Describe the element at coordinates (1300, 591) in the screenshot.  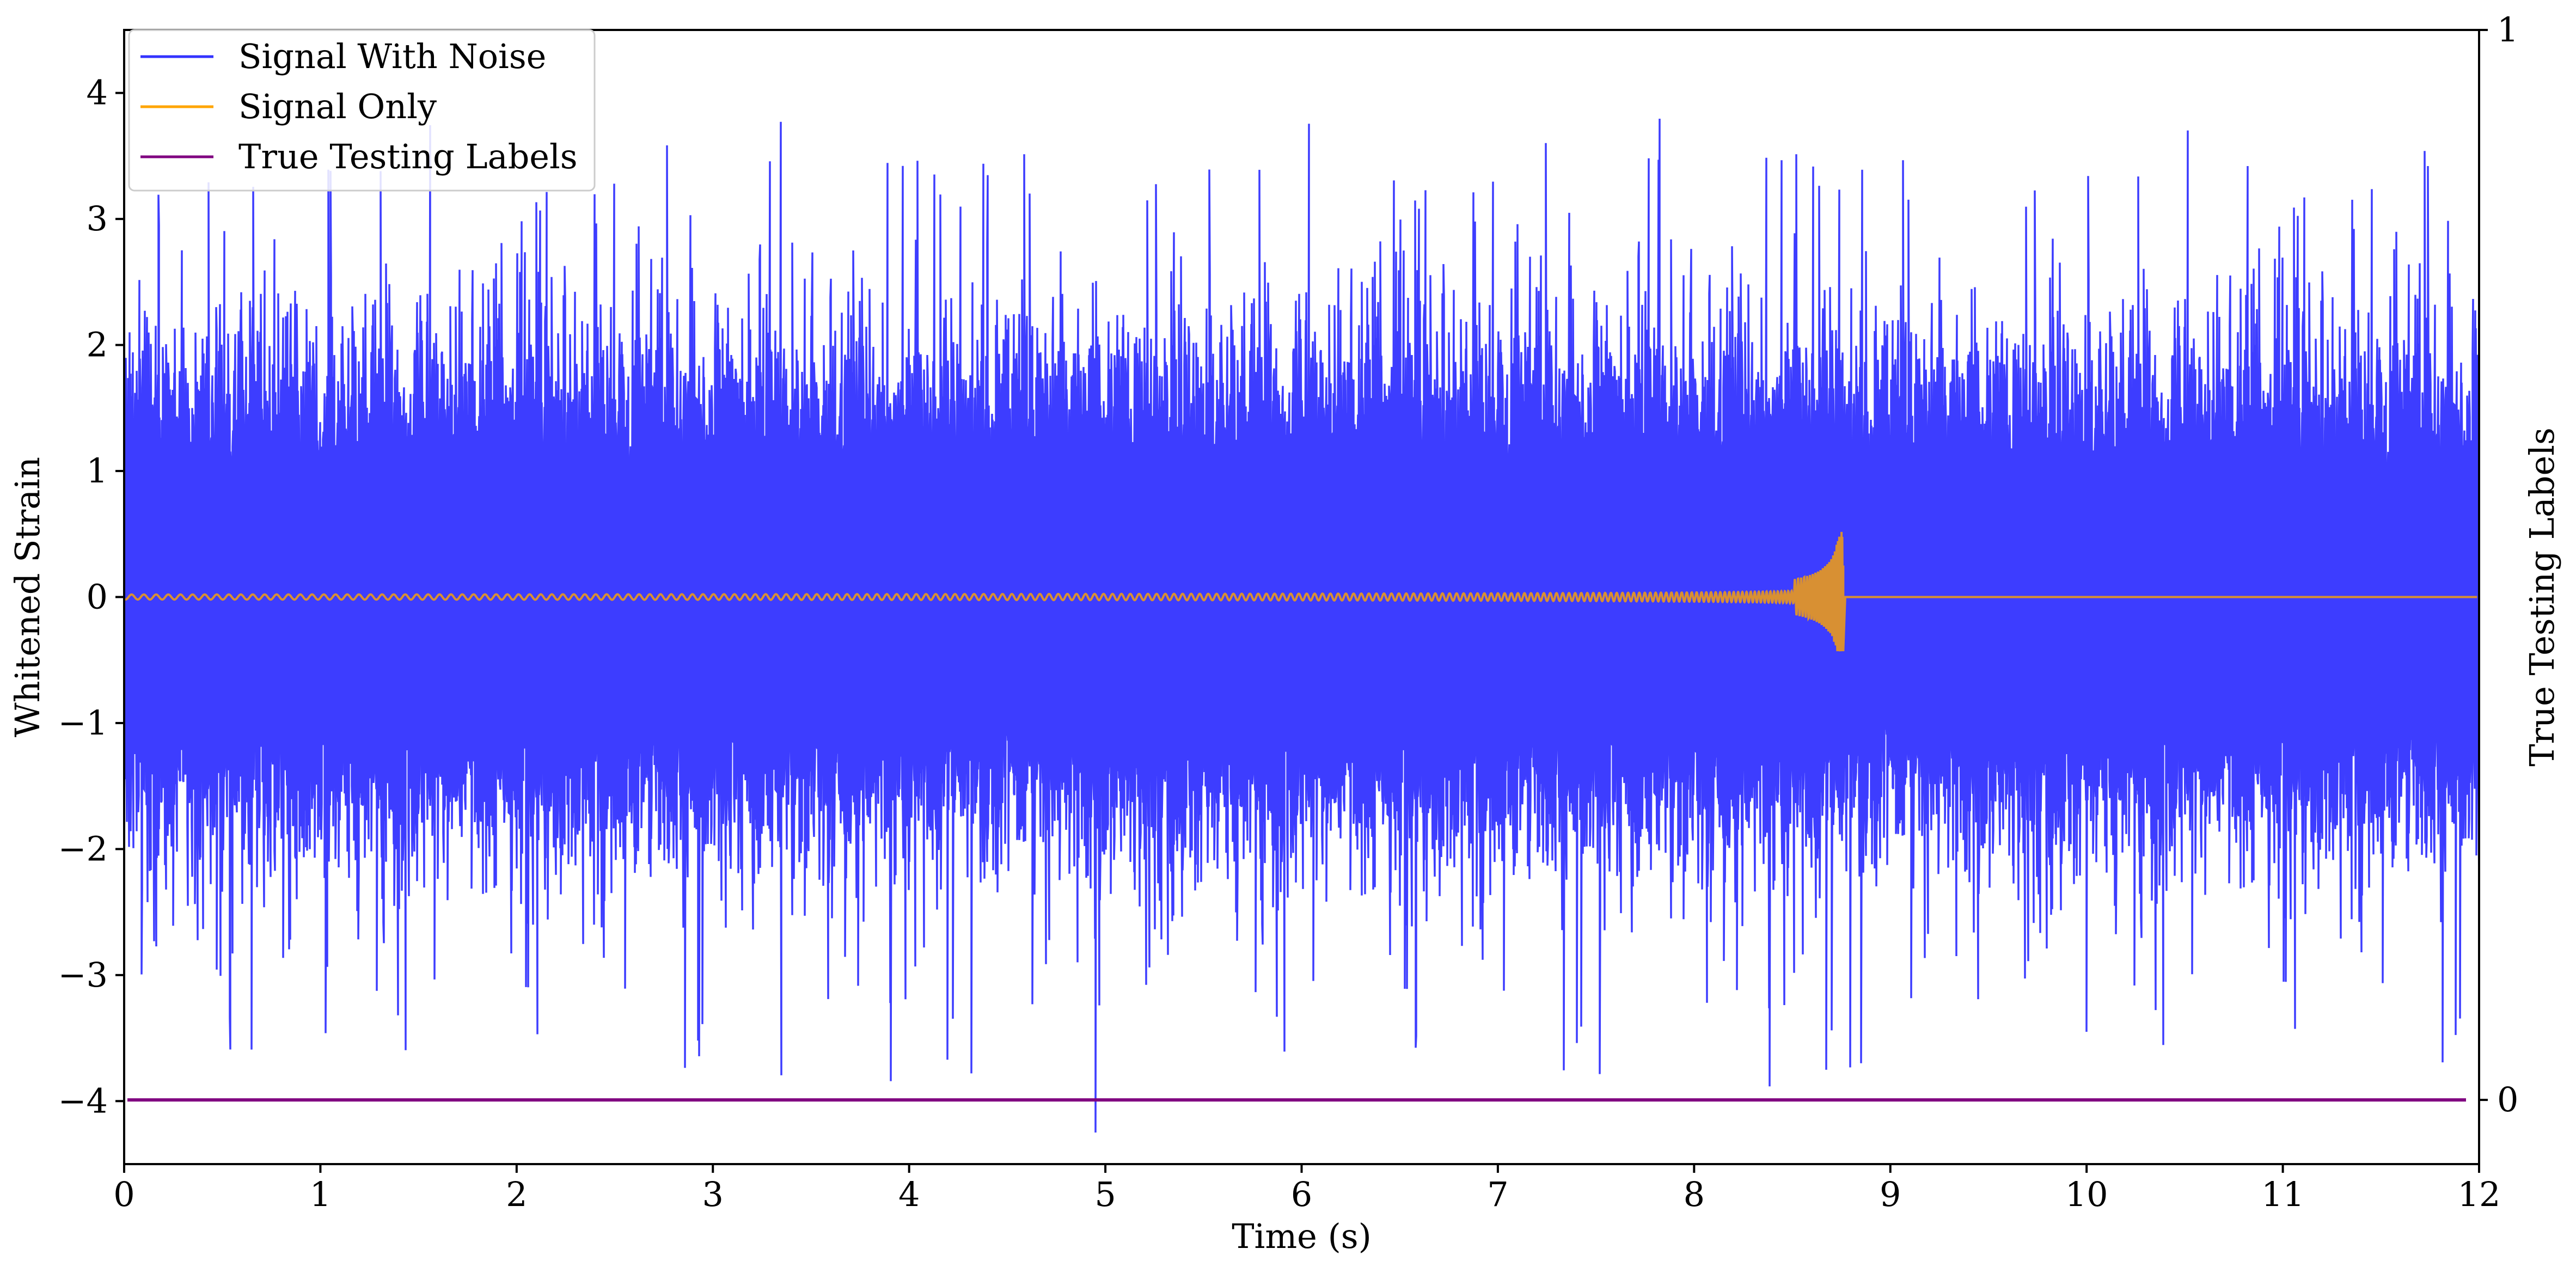
I see `series-signal-only` at that location.